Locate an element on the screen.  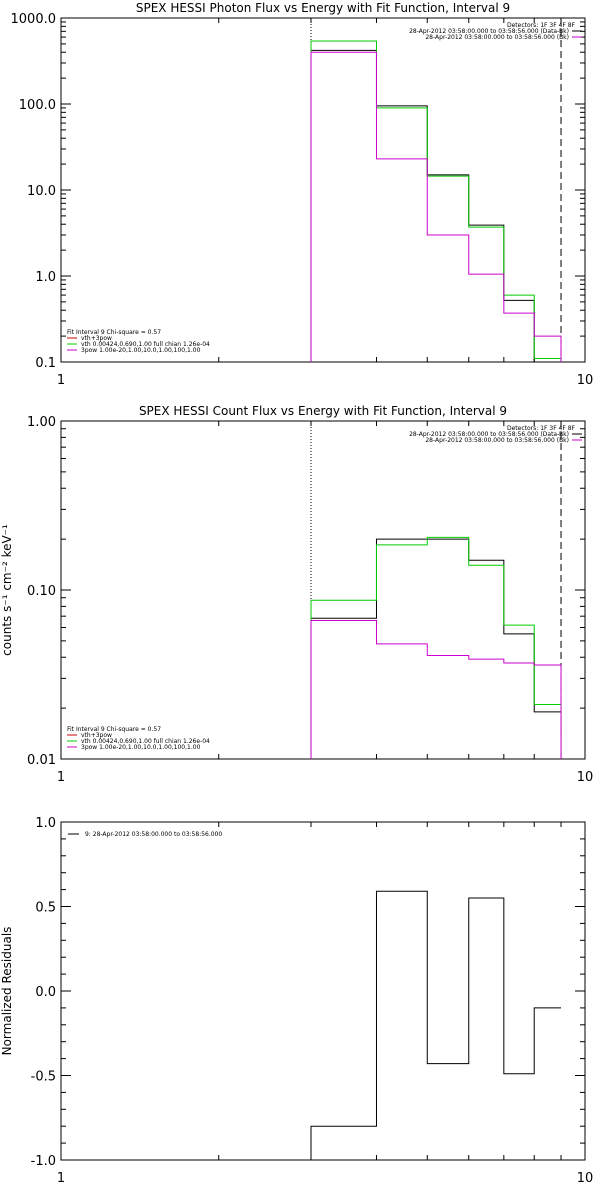
y-tick-label: 0.5 is located at coordinates (45, 908).